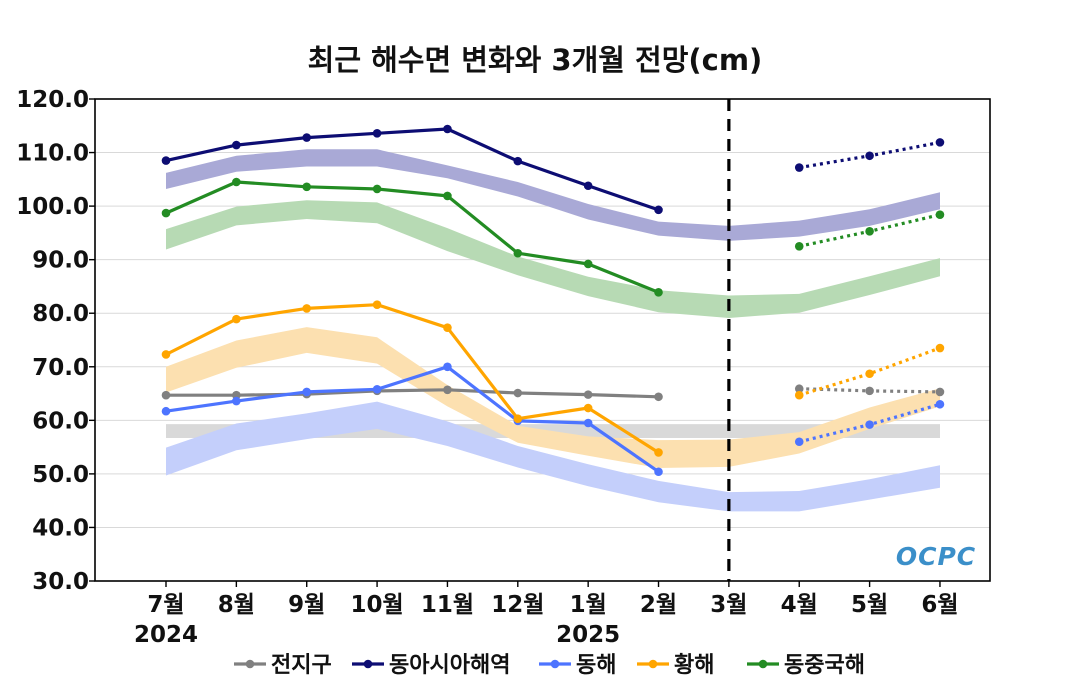 The height and width of the screenshot is (700, 1070). I want to click on xtick-label: 4월, so click(799, 605).